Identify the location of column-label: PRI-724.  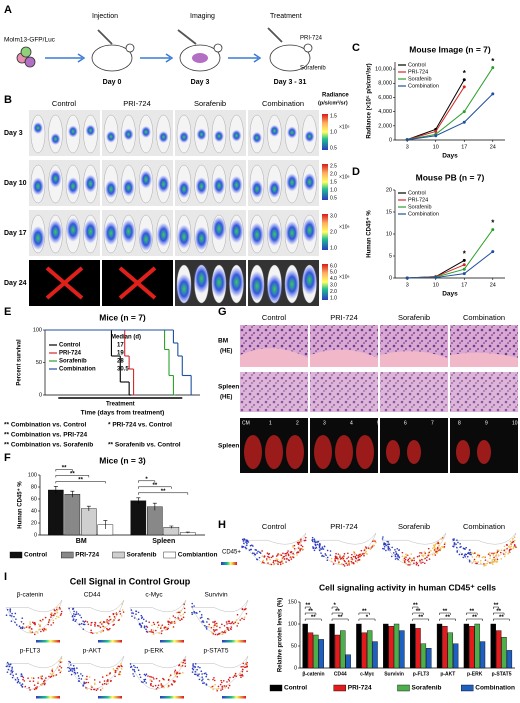
(344, 317).